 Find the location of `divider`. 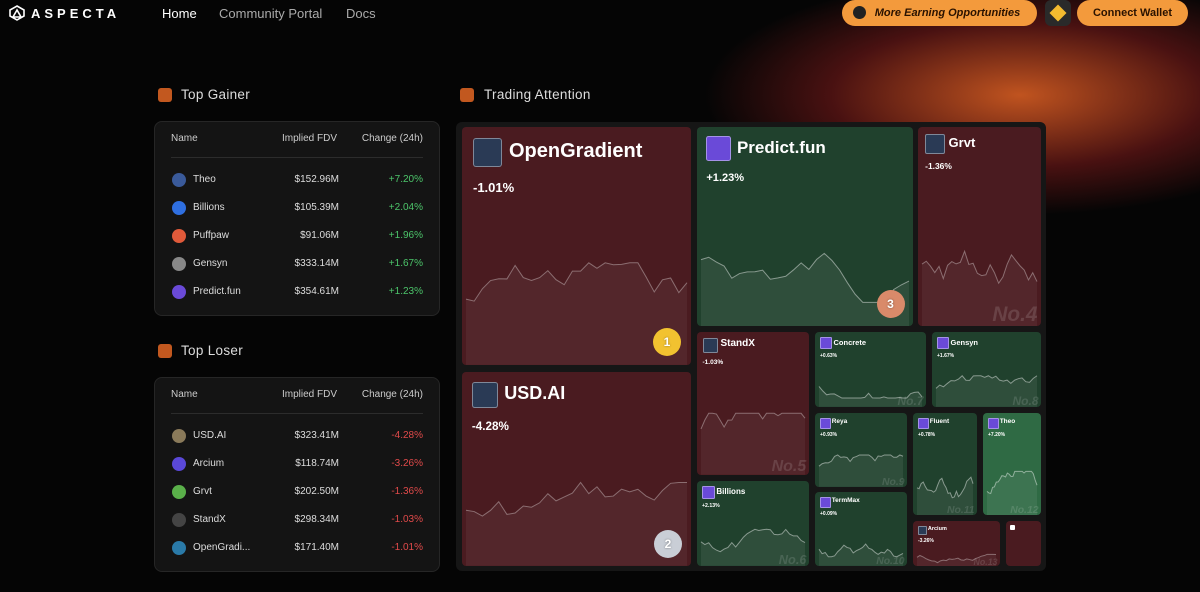

divider is located at coordinates (297, 413).